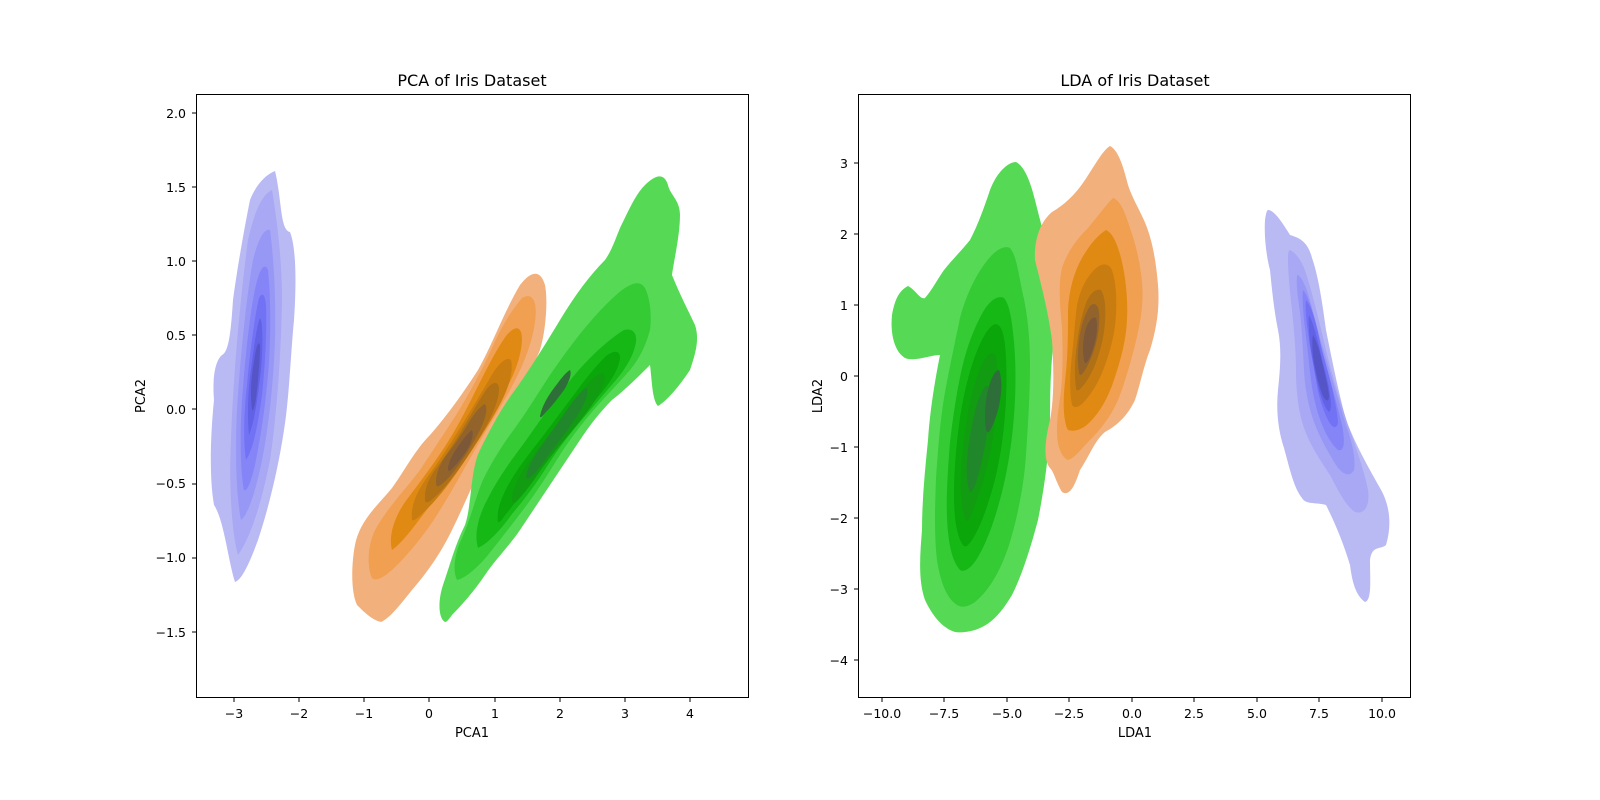 The width and height of the screenshot is (1600, 800). I want to click on pca-y-tick-label: 0.5, so click(176, 335).